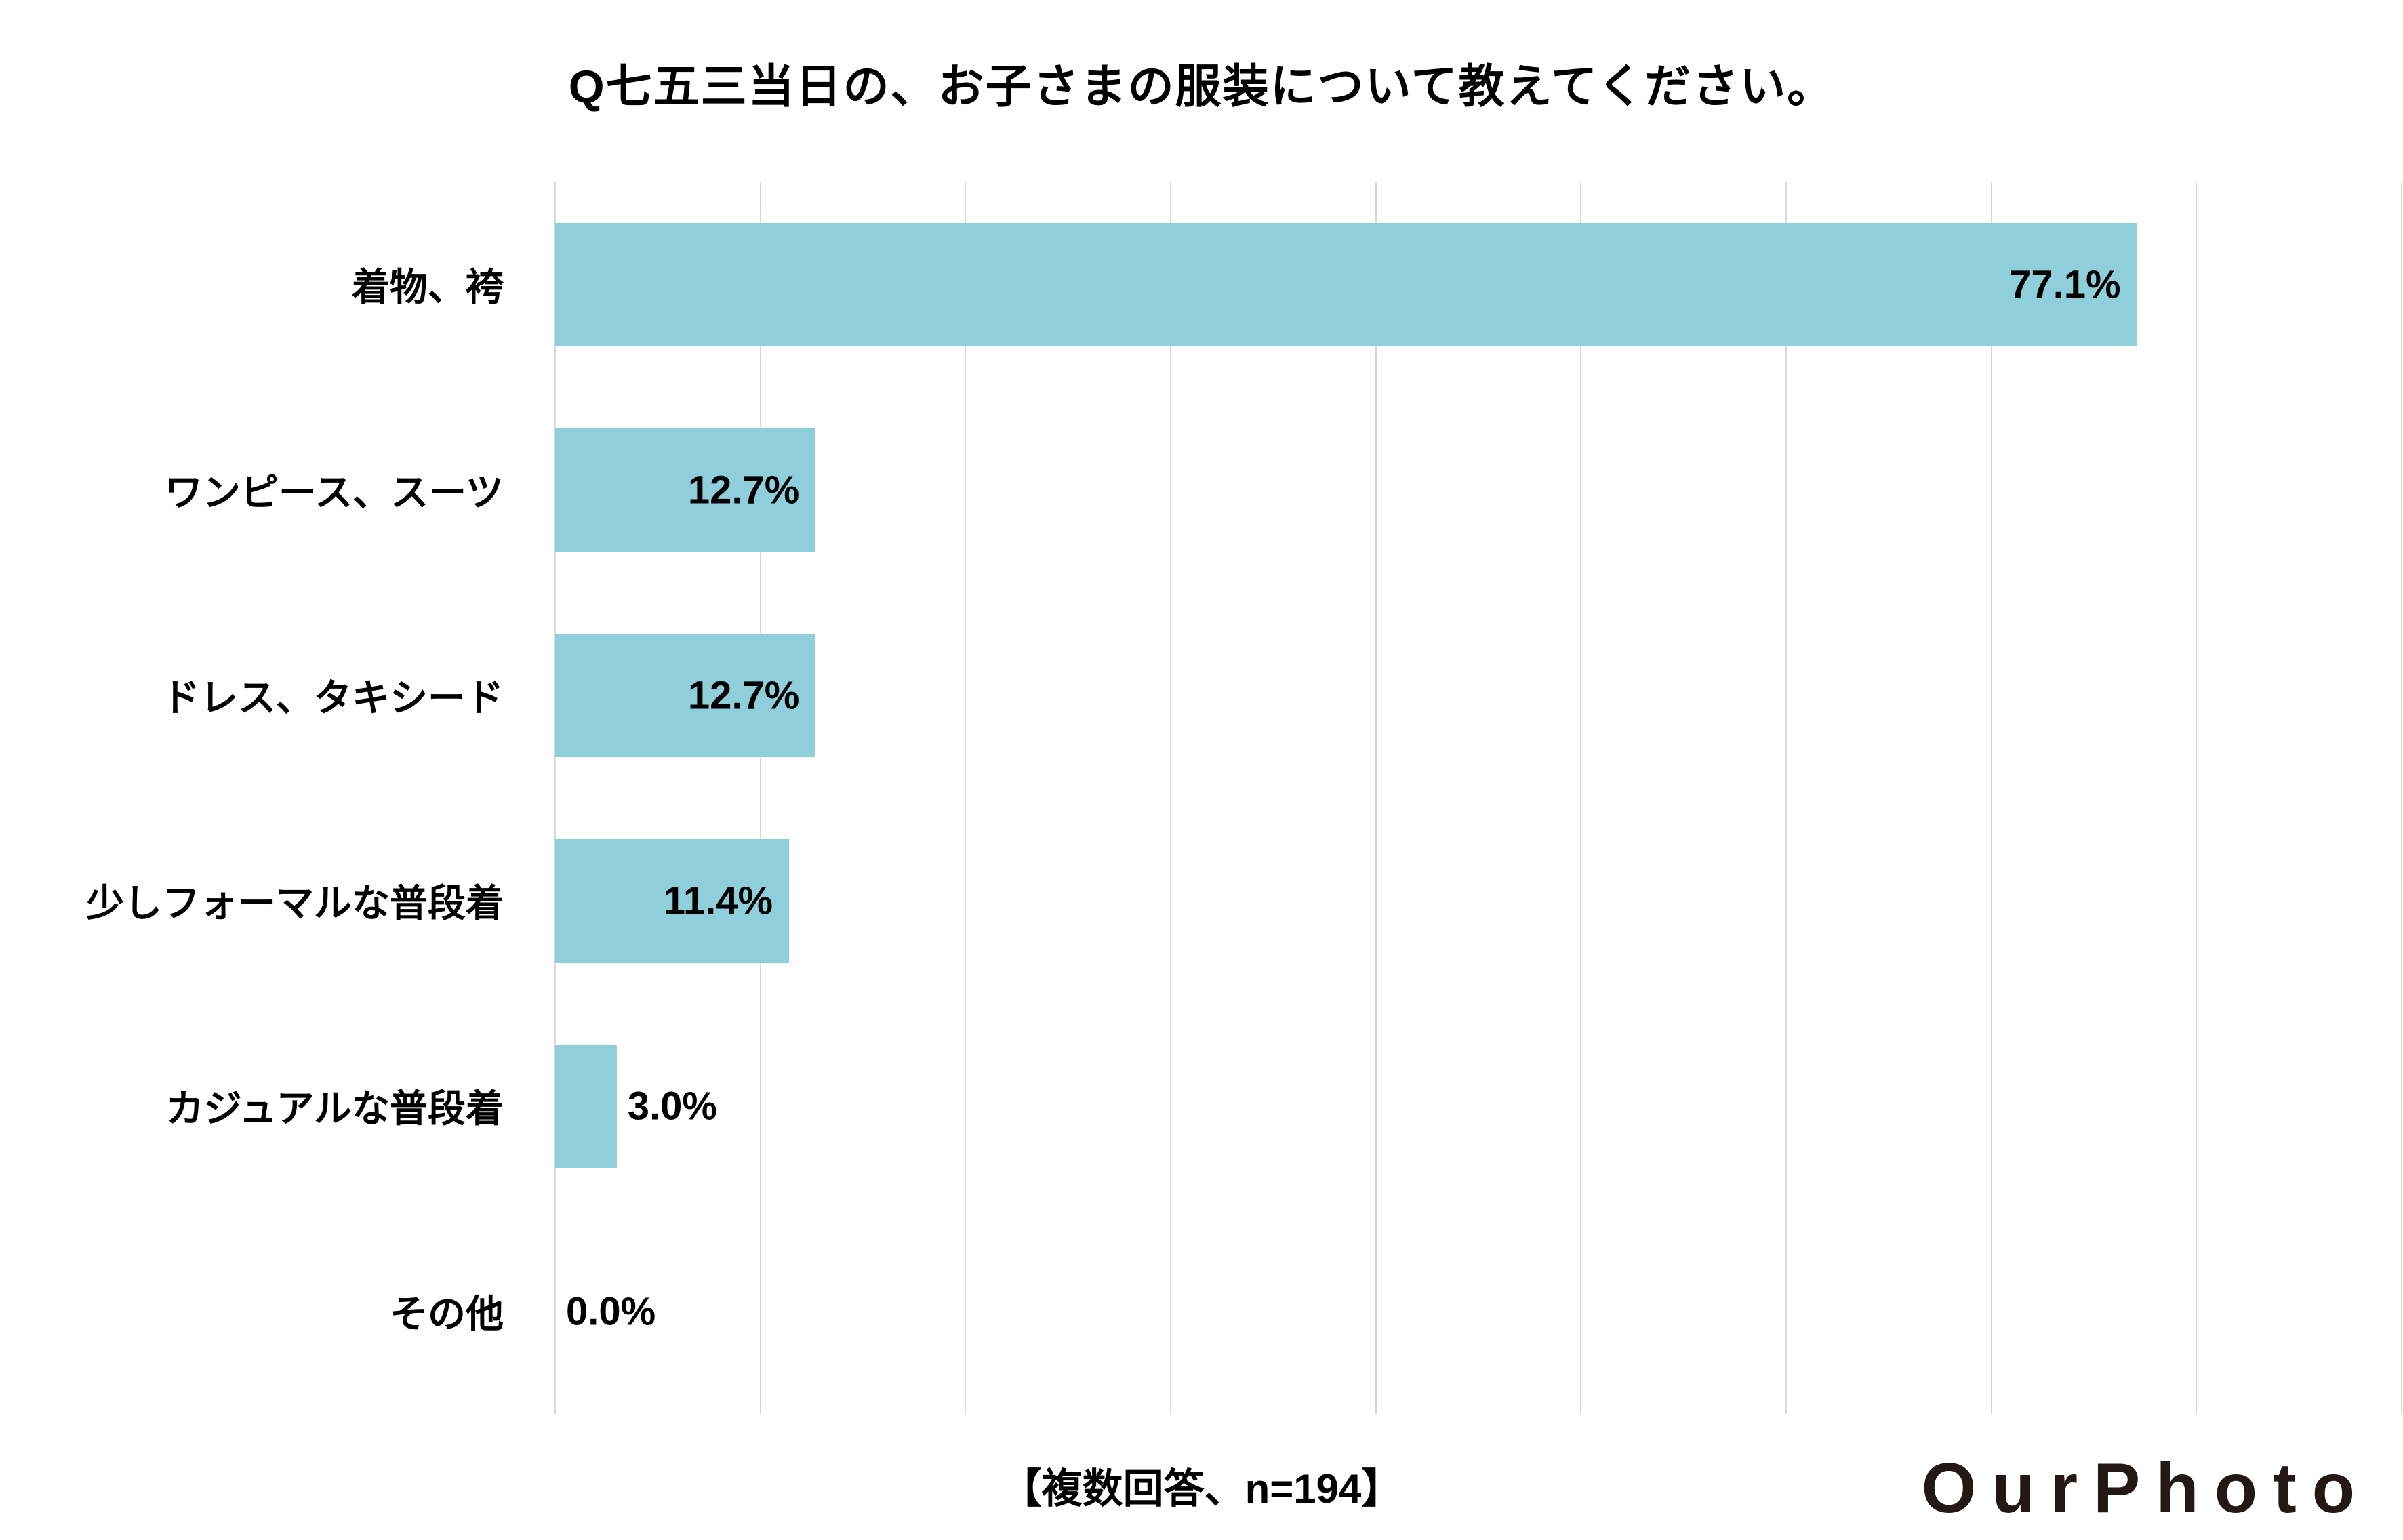 The width and height of the screenshot is (2403, 1540). I want to click on chart-title: Q七五三当日の、お子さまの服装について教えてください。, so click(1201, 87).